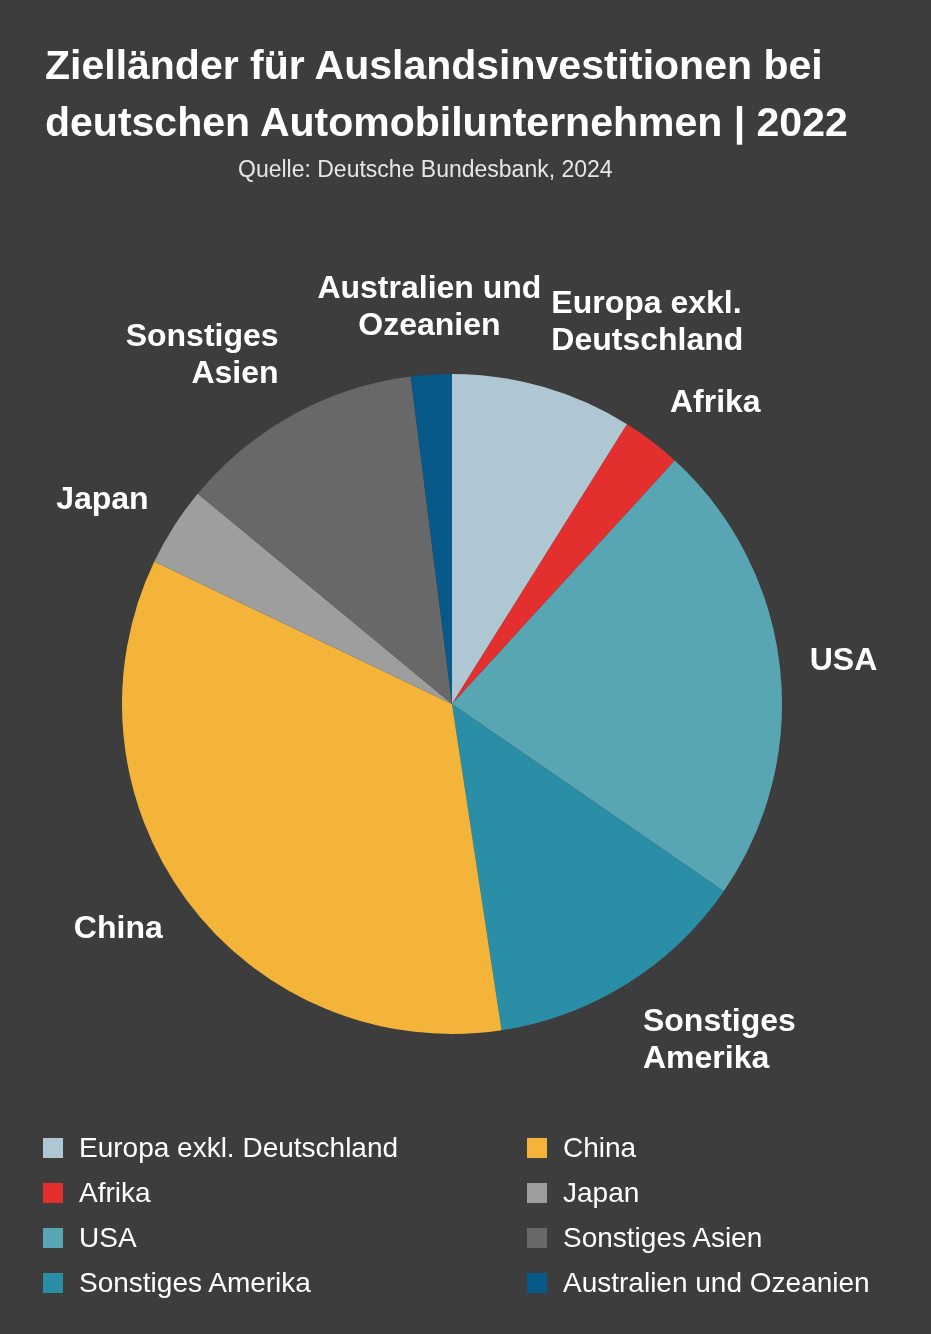 The image size is (931, 1334). Describe the element at coordinates (115, 1192) in the screenshot. I see `legend-label: Afrika` at that location.